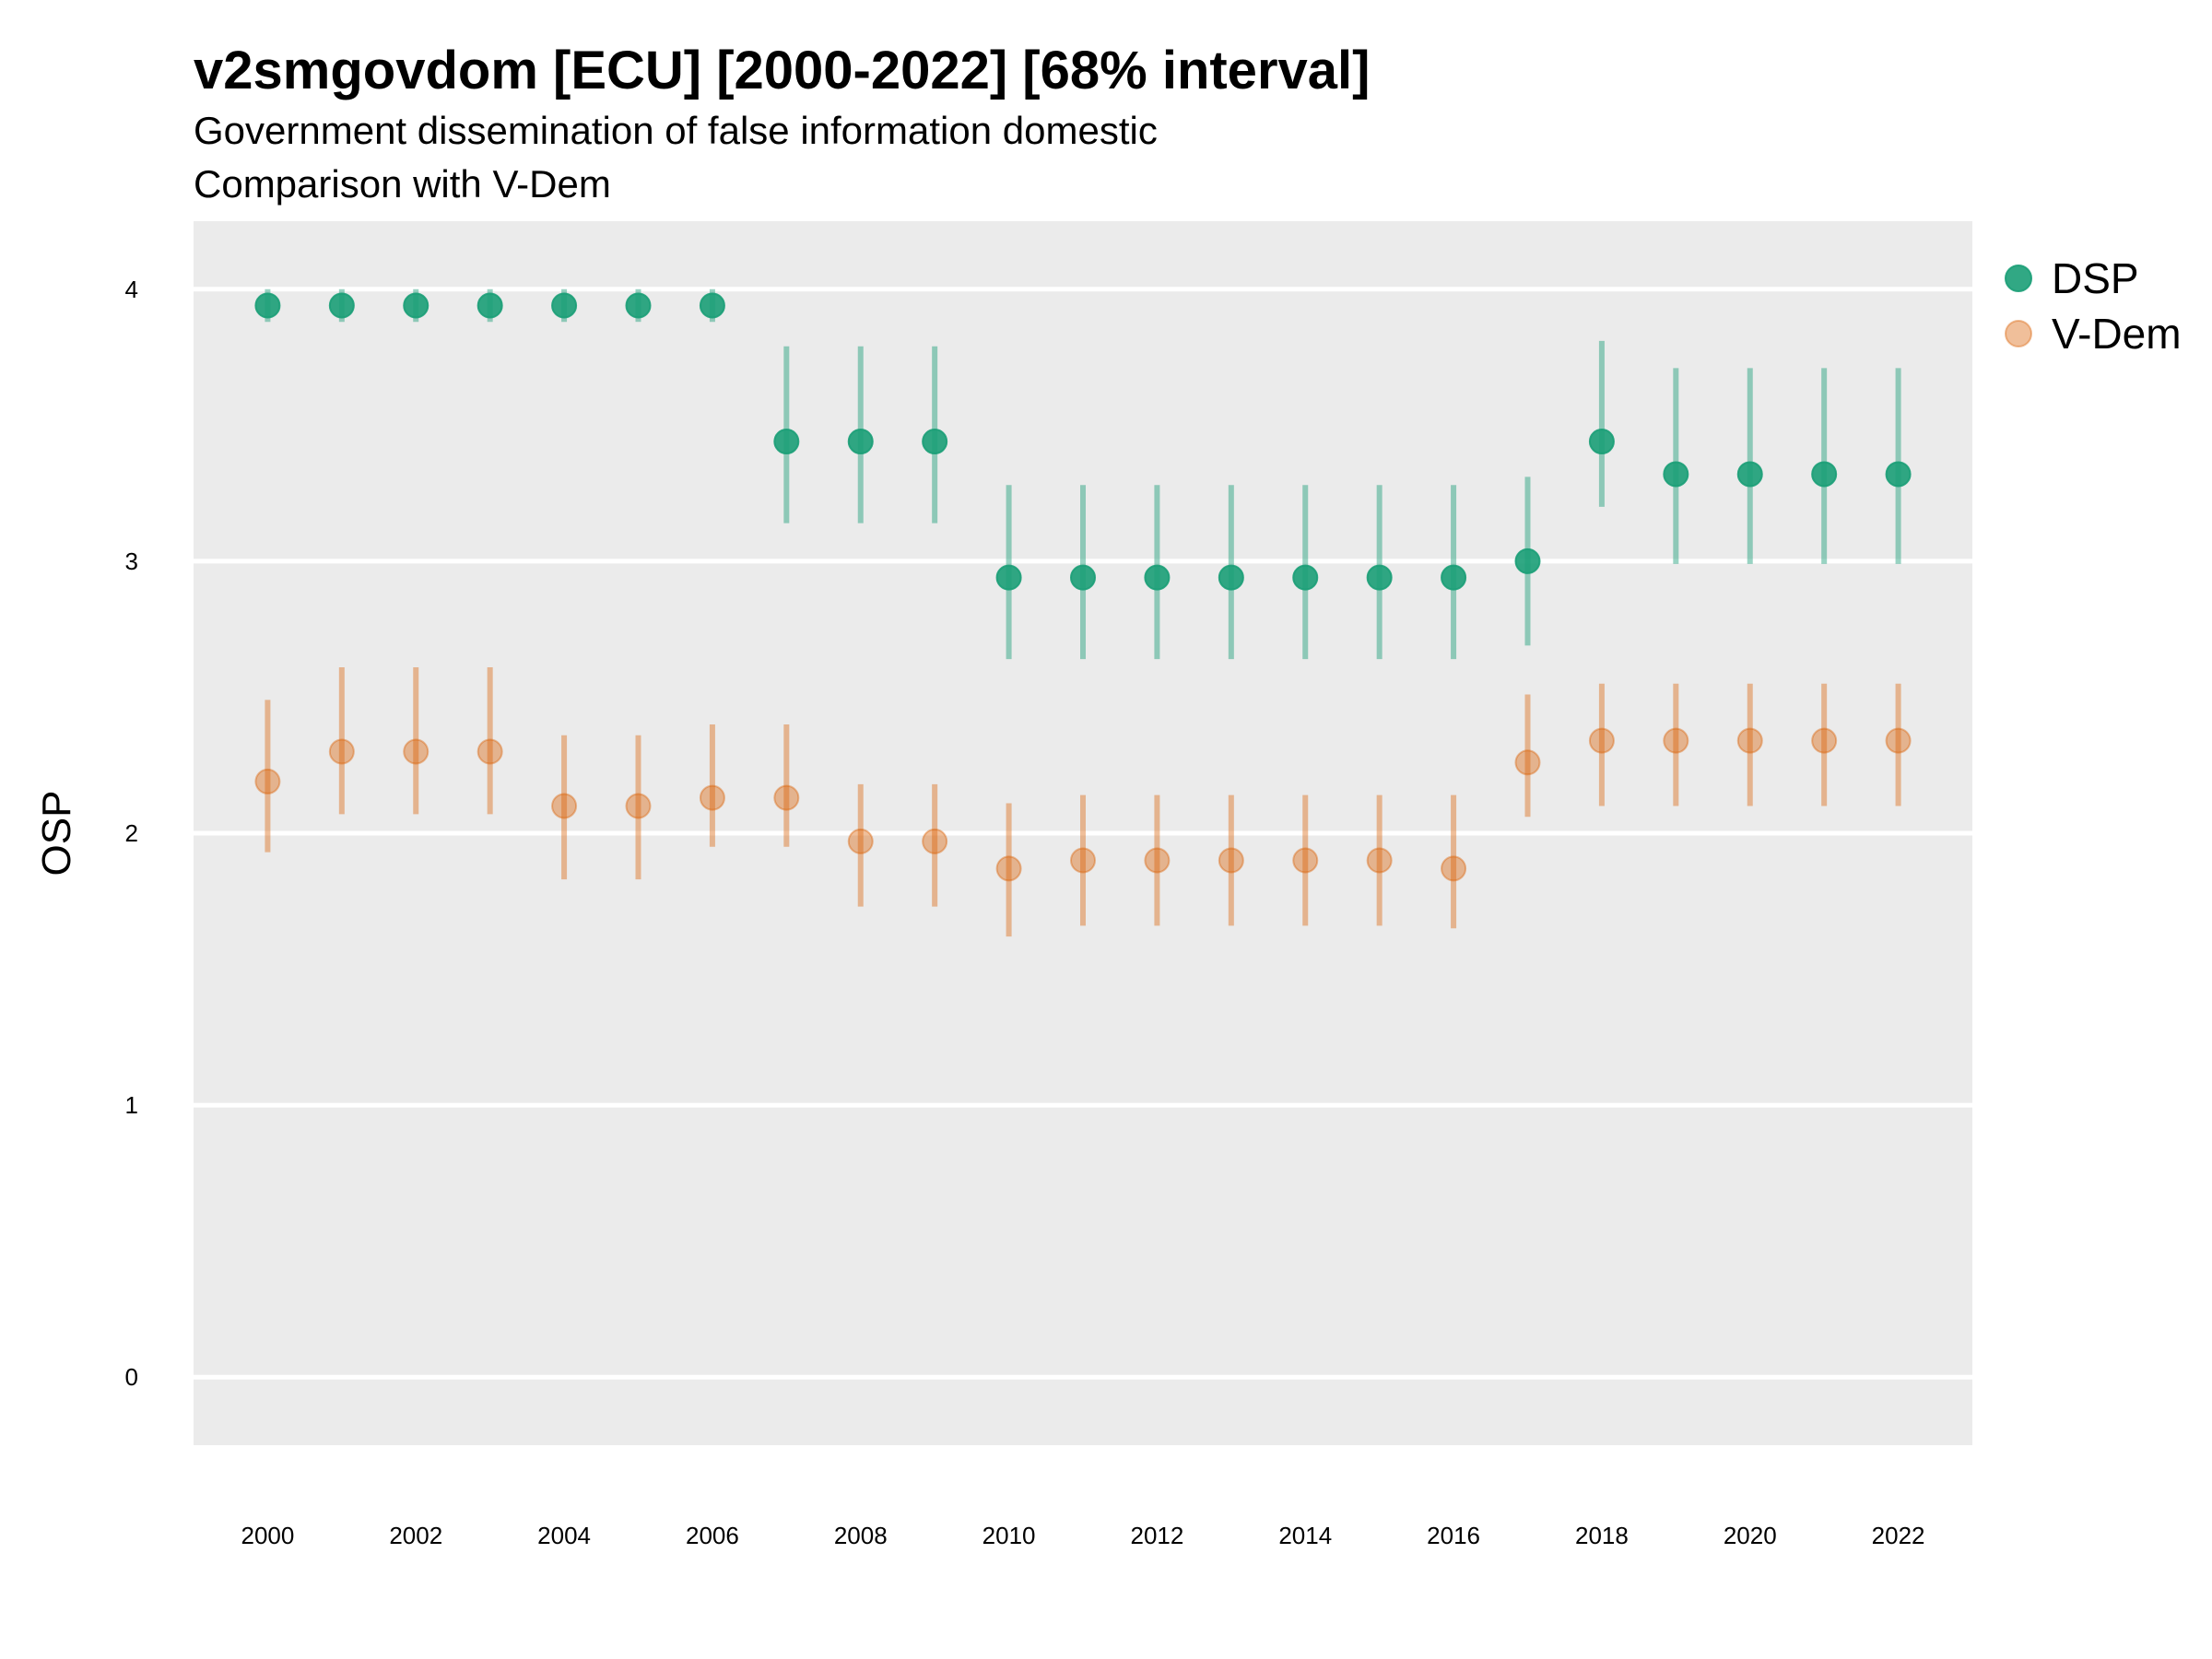 The width and height of the screenshot is (2212, 1659). Describe the element at coordinates (1231, 577) in the screenshot. I see `dsp-point-2013` at that location.